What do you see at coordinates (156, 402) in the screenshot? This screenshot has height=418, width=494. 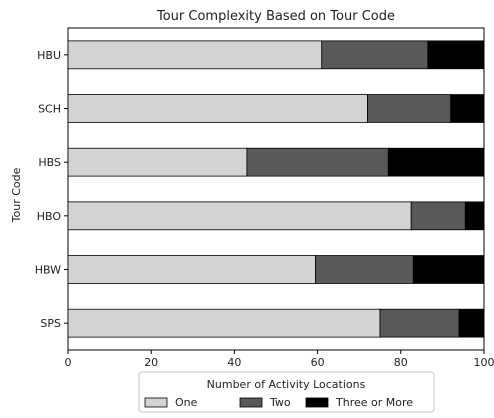 I see `legend-swatch-one` at bounding box center [156, 402].